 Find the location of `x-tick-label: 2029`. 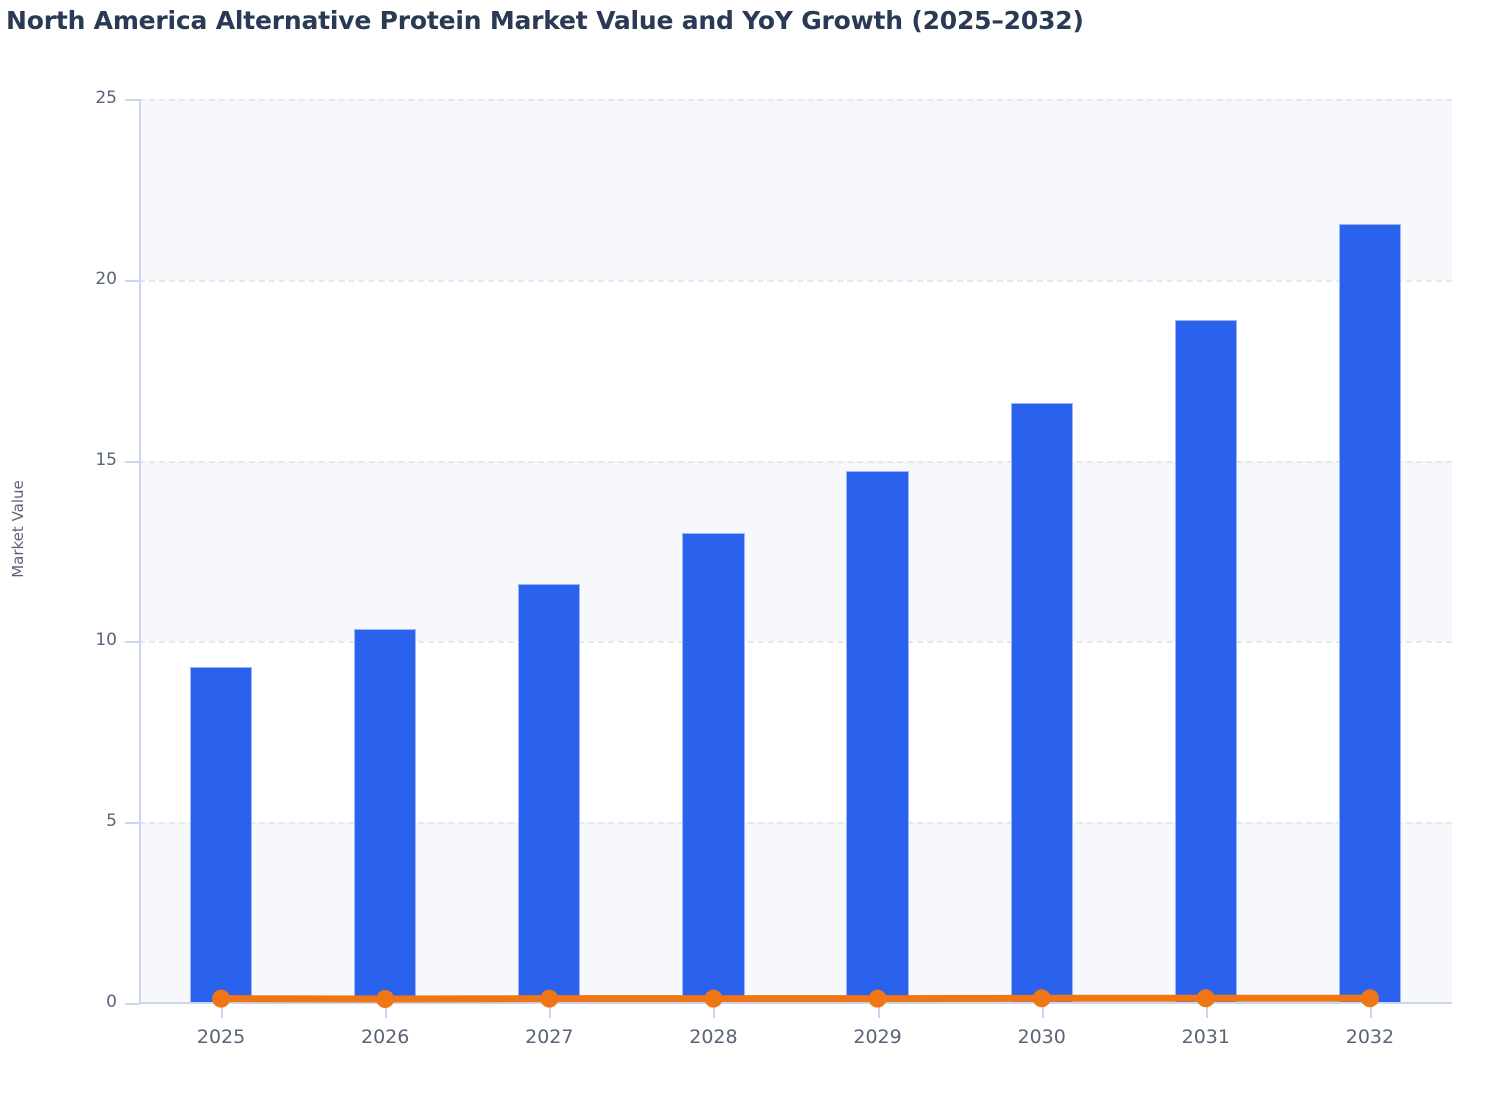

x-tick-label: 2029 is located at coordinates (877, 1037).